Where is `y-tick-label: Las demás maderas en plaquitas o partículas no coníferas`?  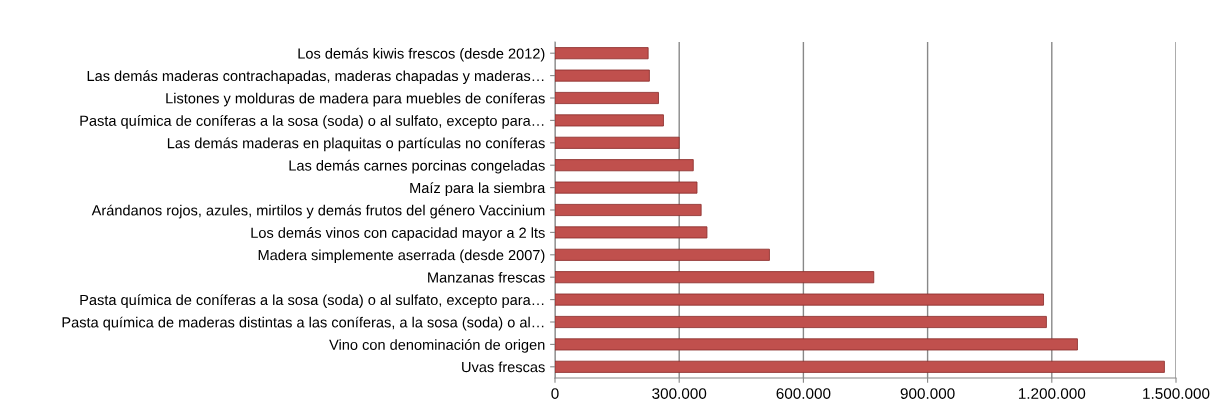 y-tick-label: Las demás maderas en plaquitas o partículas no coníferas is located at coordinates (356, 144).